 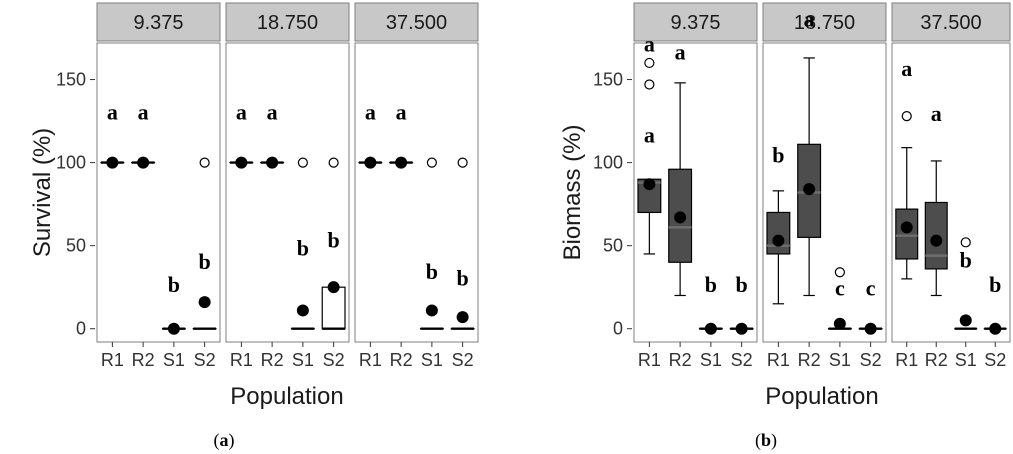 I want to click on caption-letter: a, so click(x=224, y=440).